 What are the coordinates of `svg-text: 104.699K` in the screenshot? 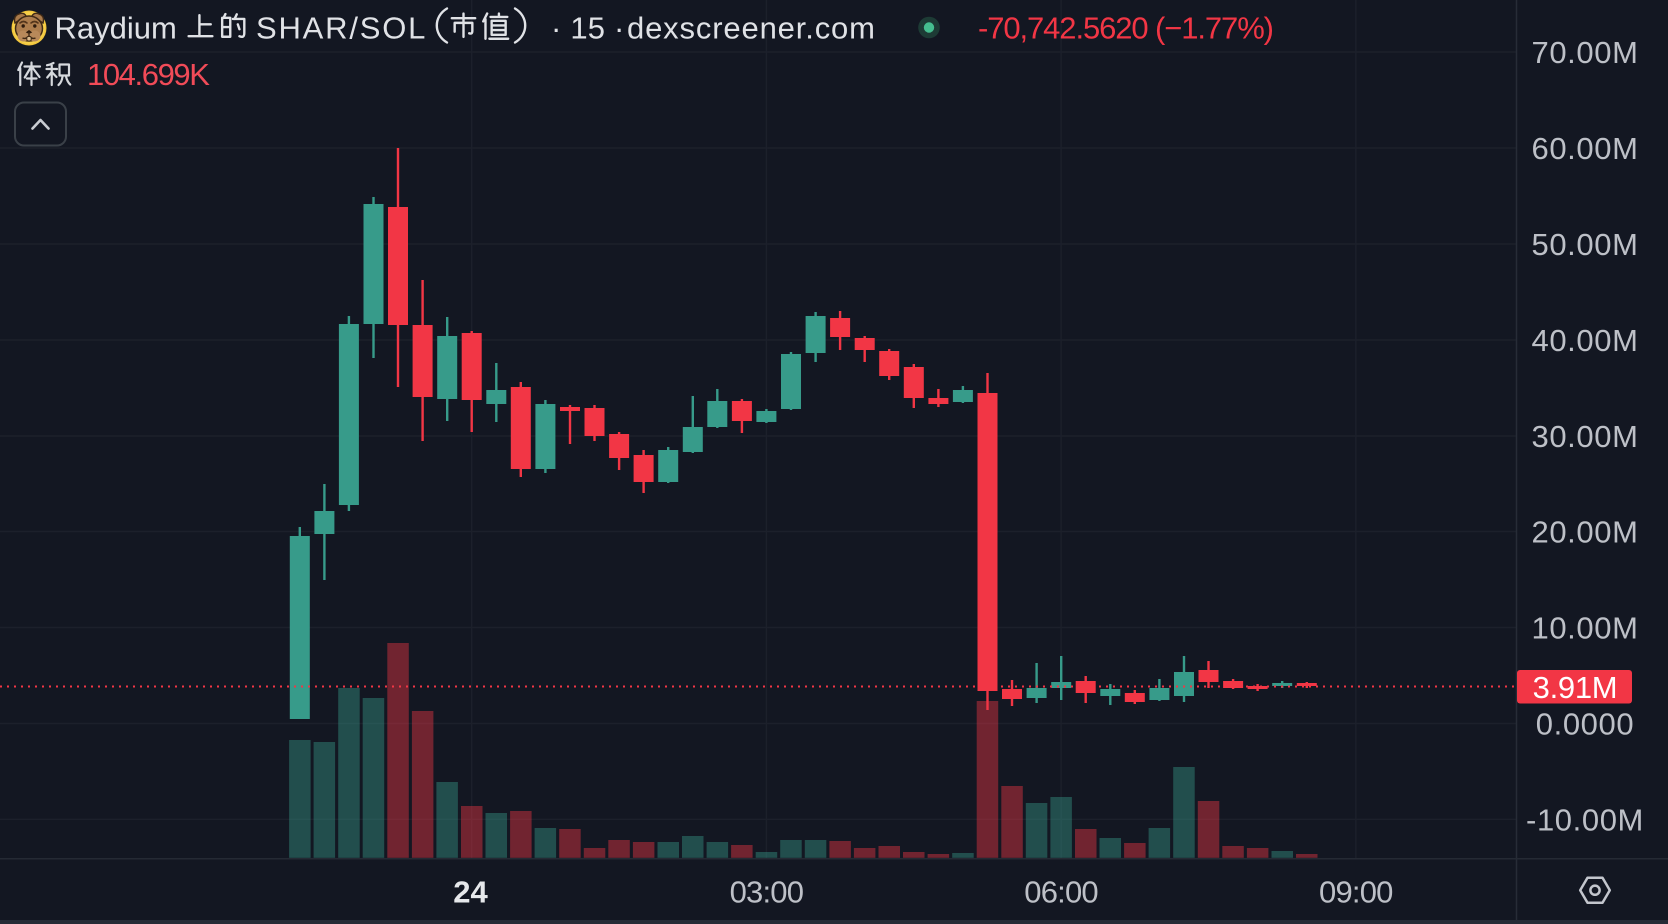 It's located at (148, 74).